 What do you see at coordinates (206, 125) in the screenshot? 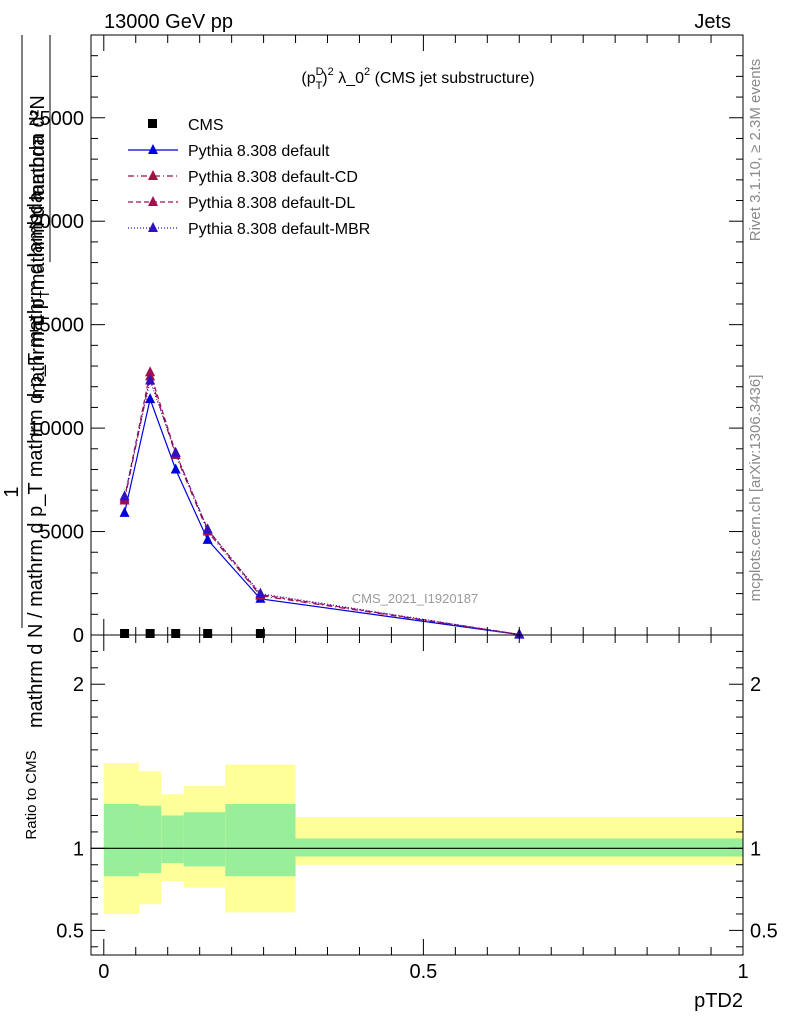
I see `legend-label: CMS` at bounding box center [206, 125].